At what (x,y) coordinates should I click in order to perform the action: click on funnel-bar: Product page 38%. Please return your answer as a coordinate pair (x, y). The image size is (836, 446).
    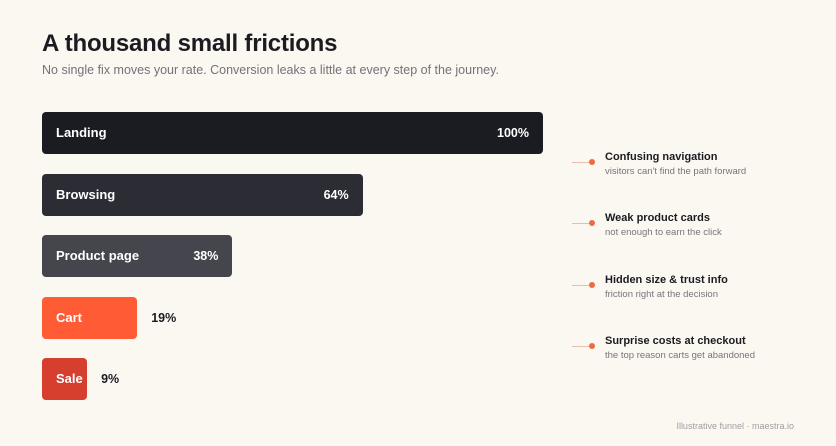
    Looking at the image, I should click on (137, 256).